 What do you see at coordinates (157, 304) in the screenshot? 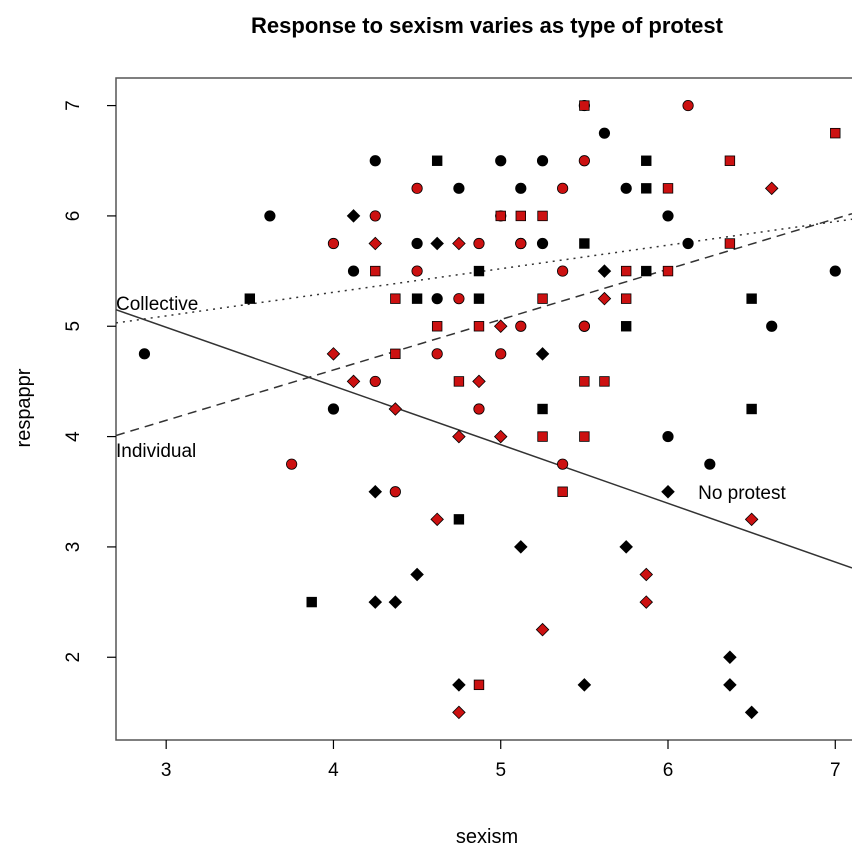
I see `line-label-collective: Collective` at bounding box center [157, 304].